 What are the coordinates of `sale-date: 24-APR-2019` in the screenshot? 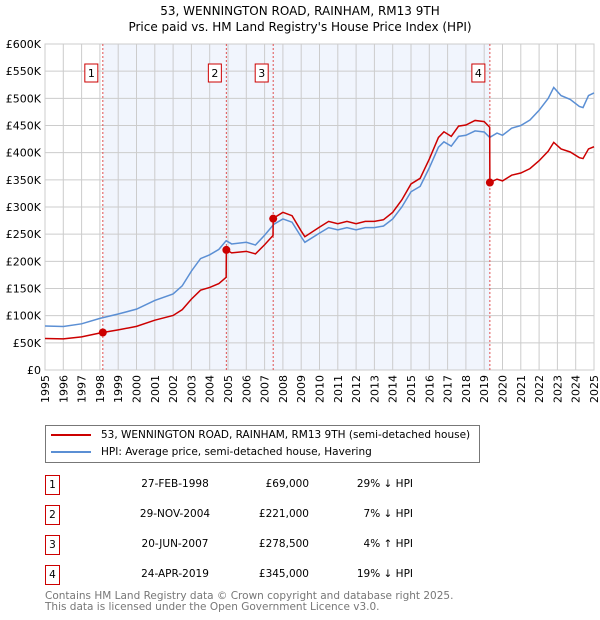 It's located at (175, 574).